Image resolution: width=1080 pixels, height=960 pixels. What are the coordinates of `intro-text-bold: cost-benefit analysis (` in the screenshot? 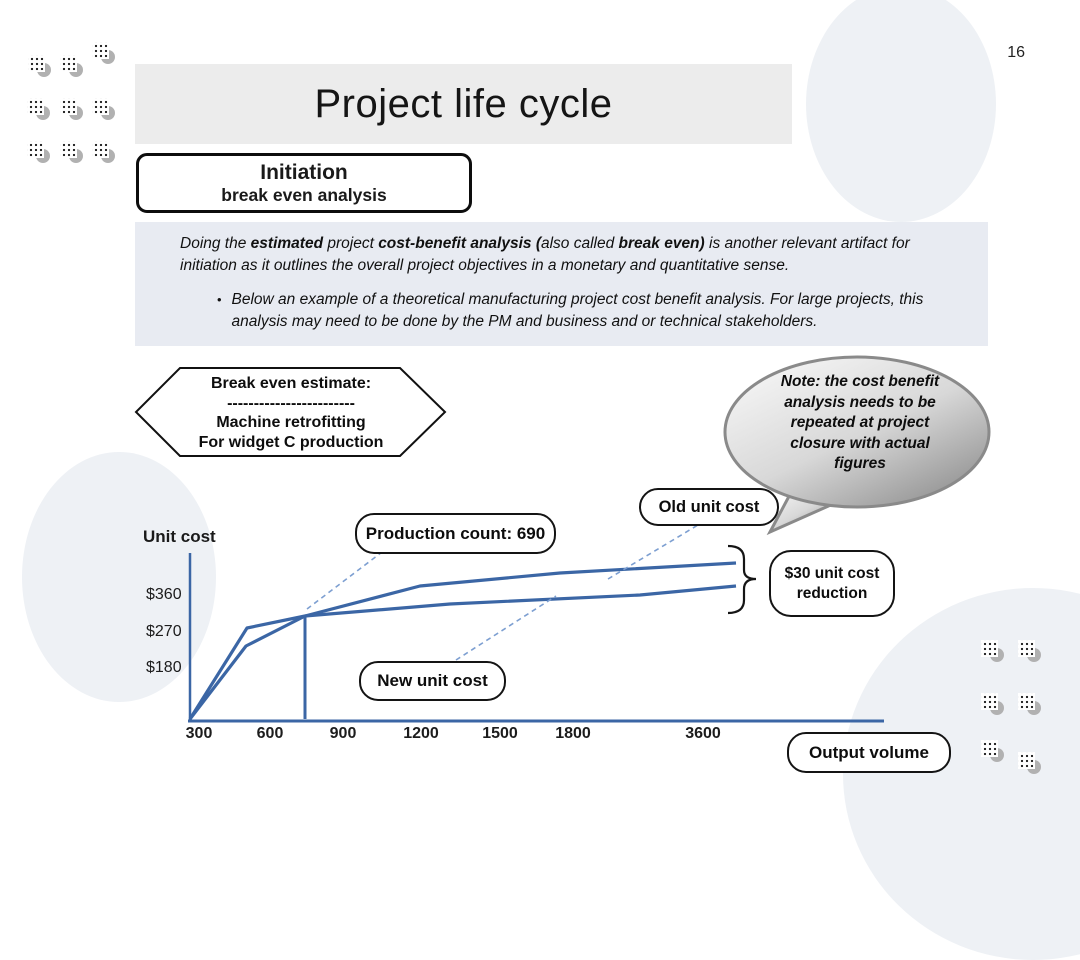 It's located at (459, 243).